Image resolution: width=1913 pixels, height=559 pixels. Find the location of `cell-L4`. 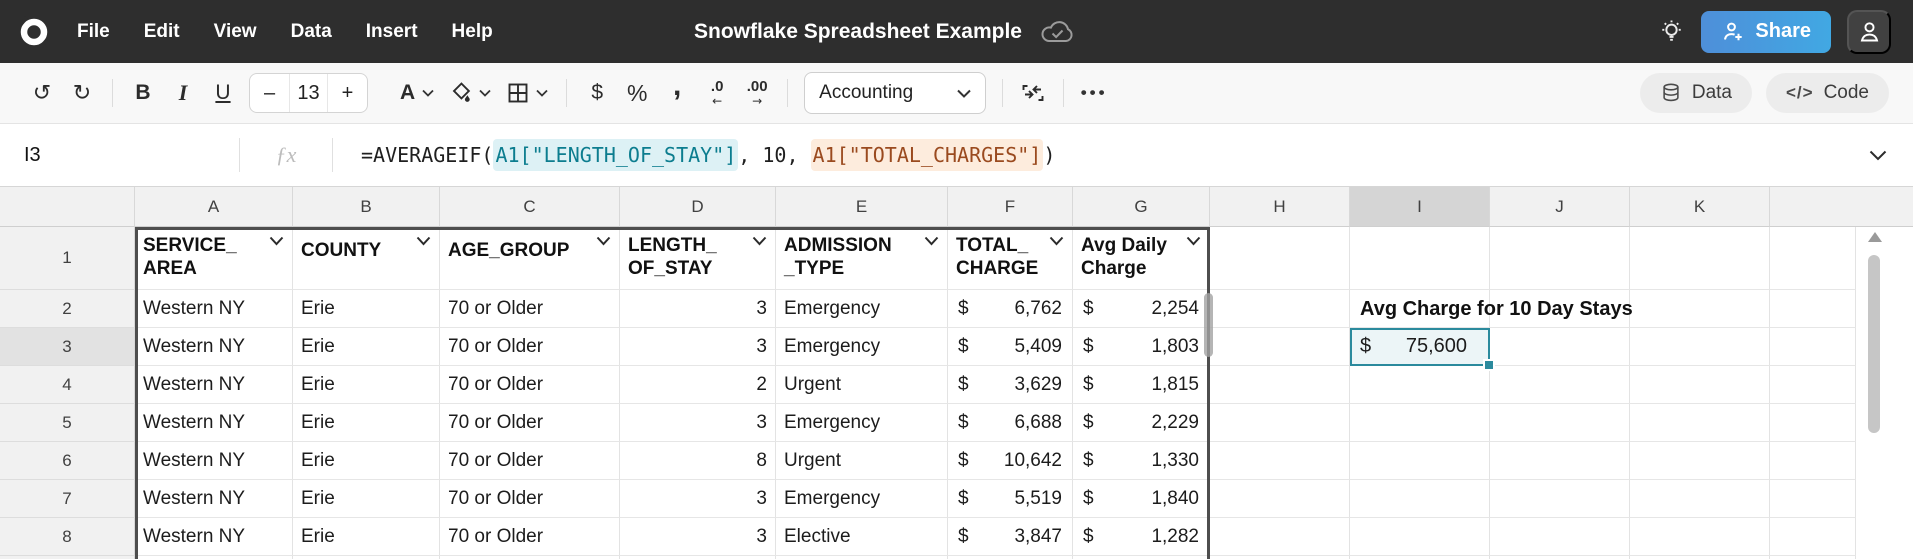

cell-L4 is located at coordinates (1813, 385).